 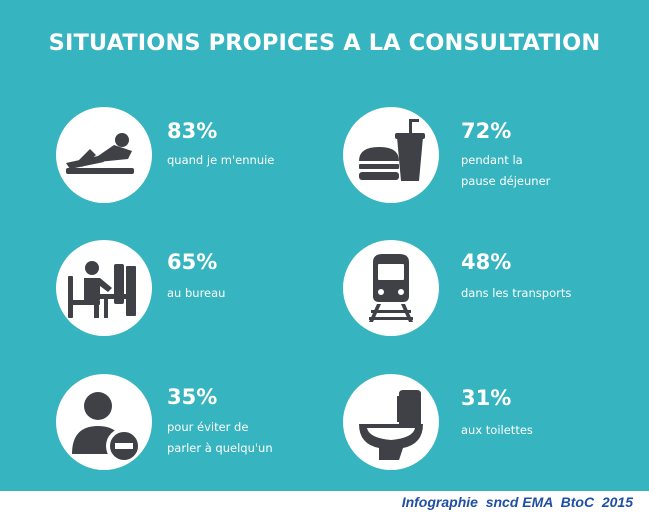 I want to click on item-label: dans les transports, so click(x=516, y=293).